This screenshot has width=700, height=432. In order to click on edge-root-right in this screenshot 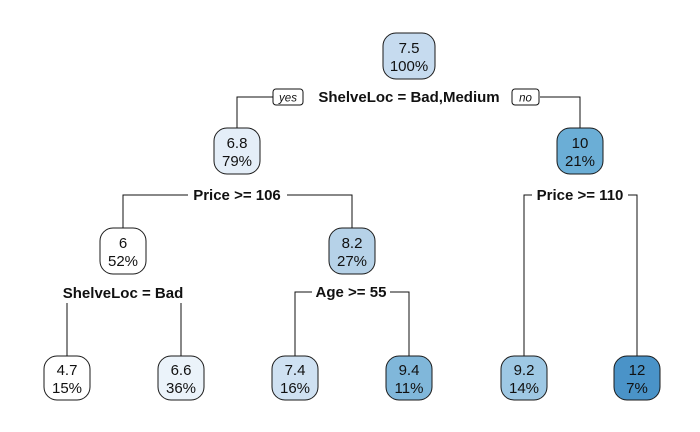, I will do `click(560, 112)`.